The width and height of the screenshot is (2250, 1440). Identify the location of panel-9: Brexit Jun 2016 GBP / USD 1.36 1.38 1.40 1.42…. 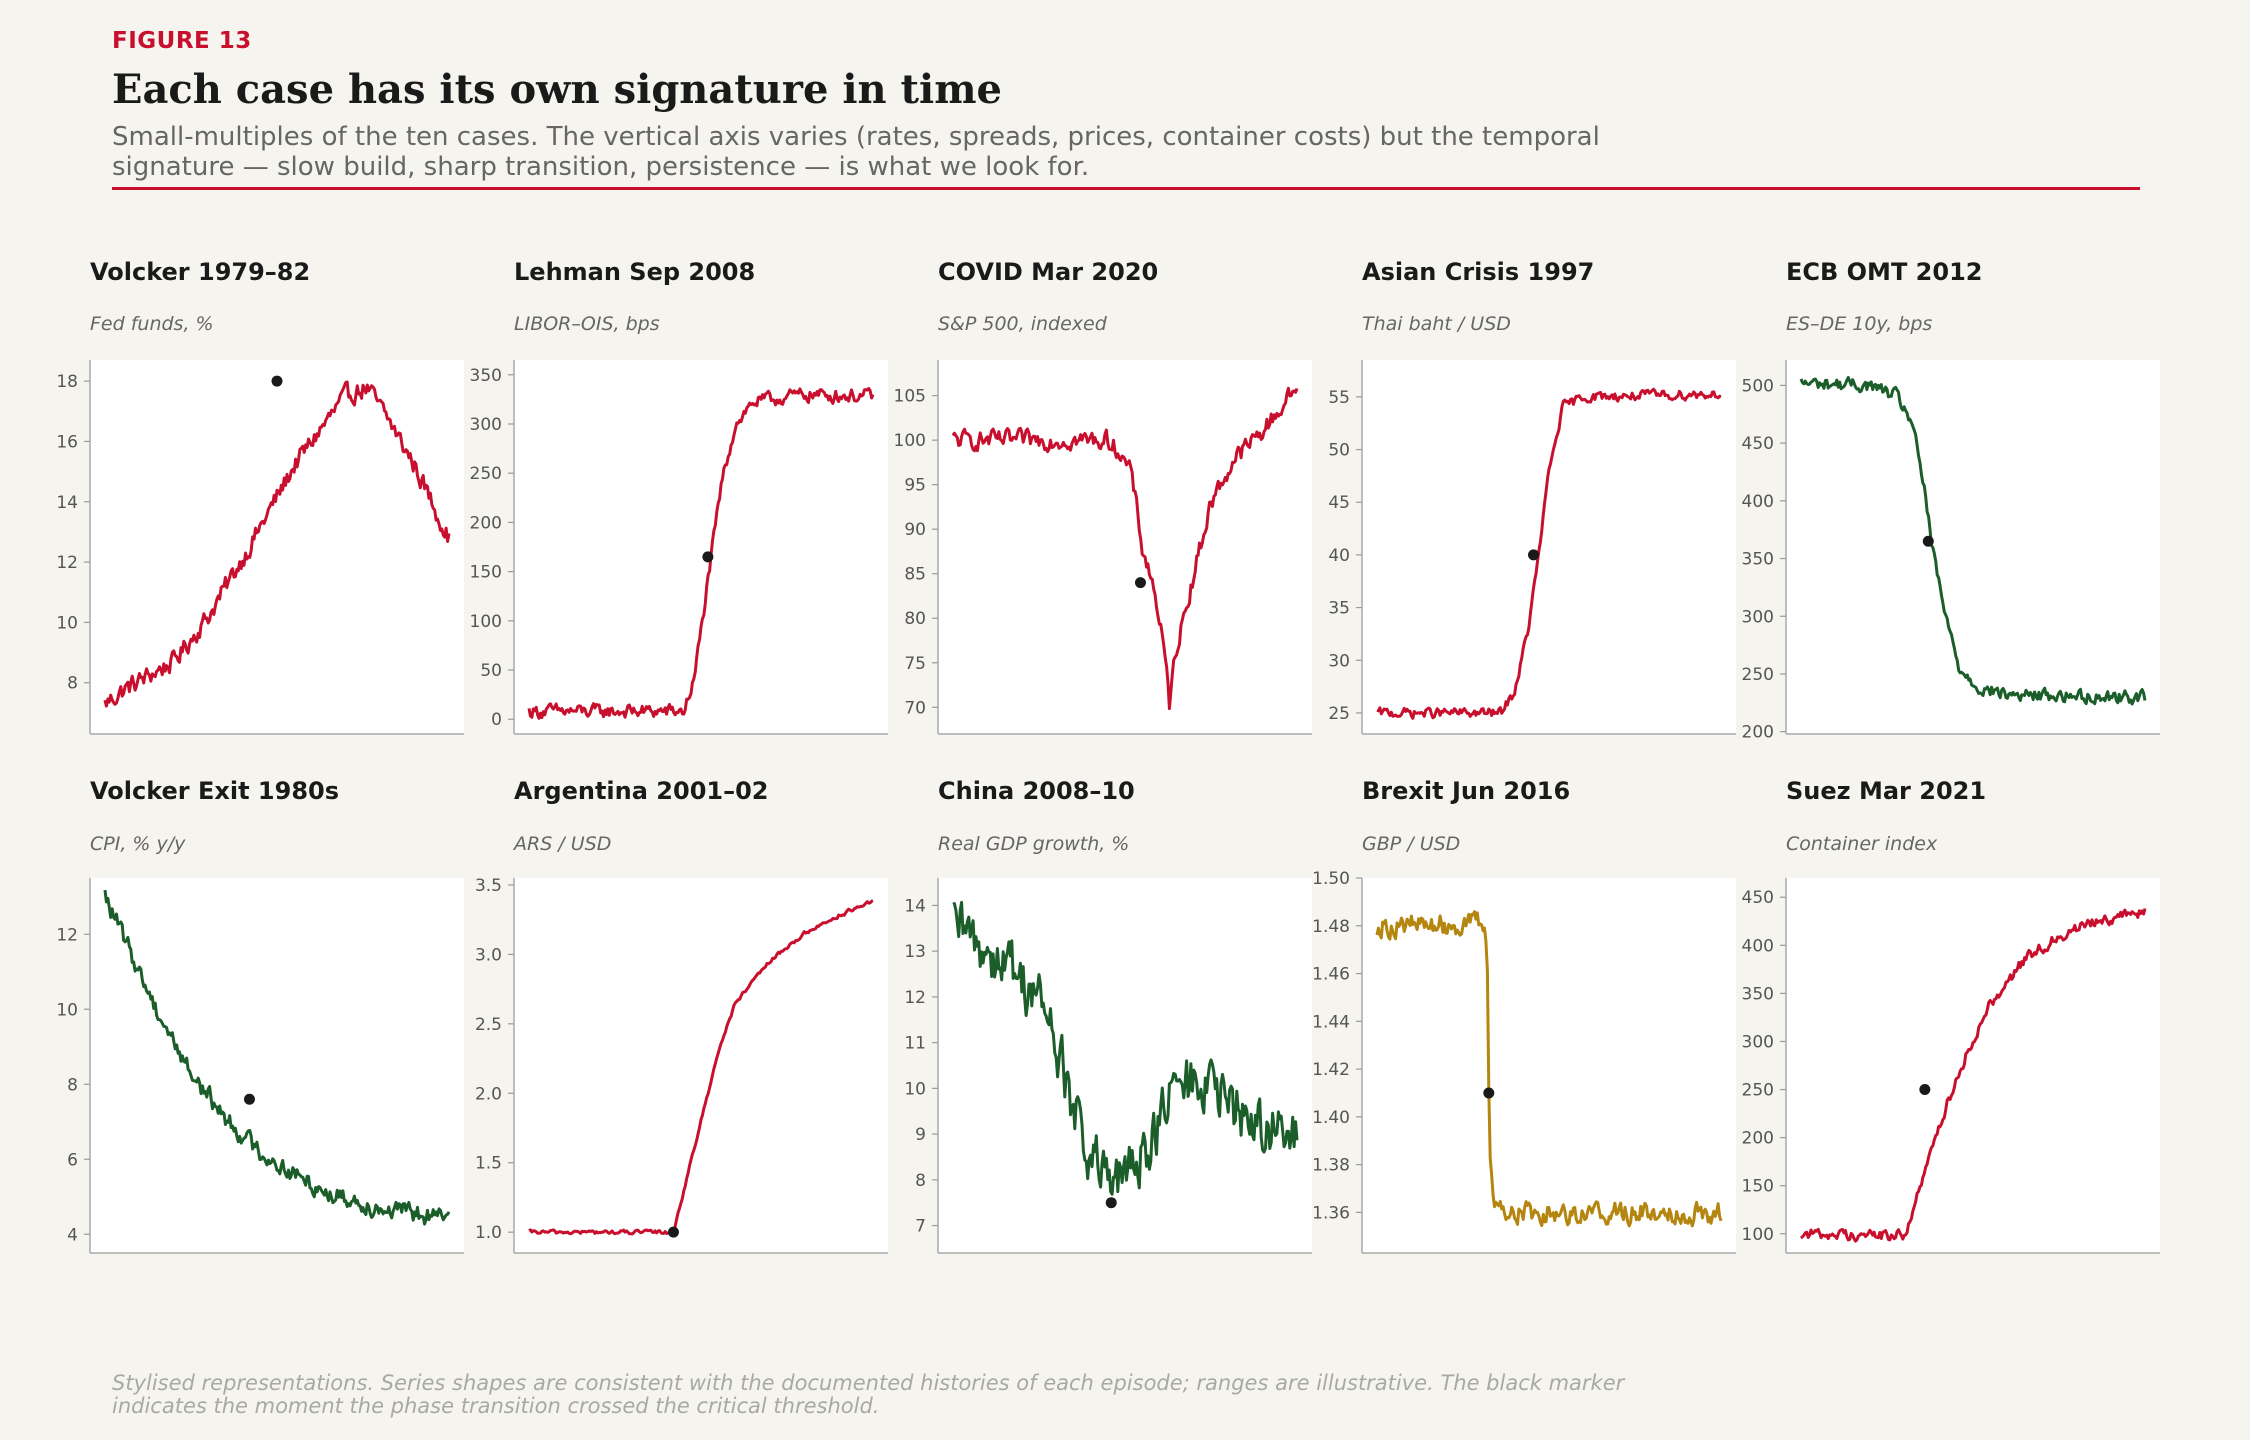
(1524, 1015).